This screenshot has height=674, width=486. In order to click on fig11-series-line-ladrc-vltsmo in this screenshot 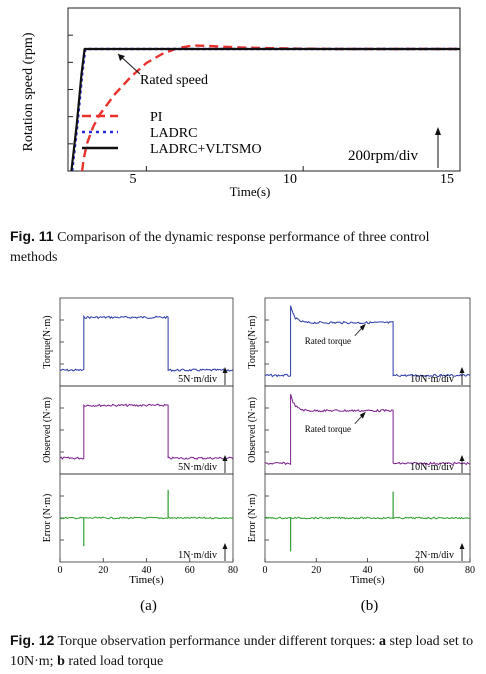, I will do `click(265, 109)`.